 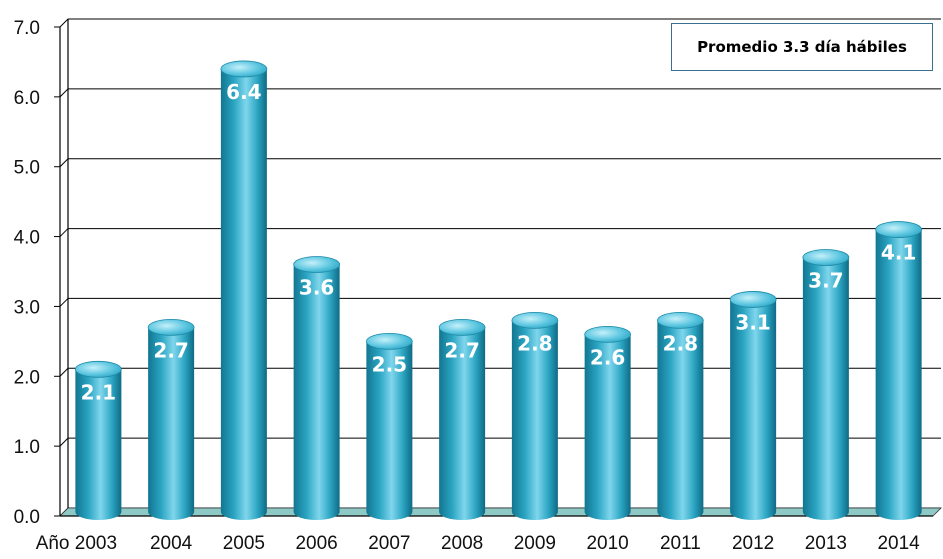 What do you see at coordinates (607, 543) in the screenshot?
I see `x-tick-label: 2010` at bounding box center [607, 543].